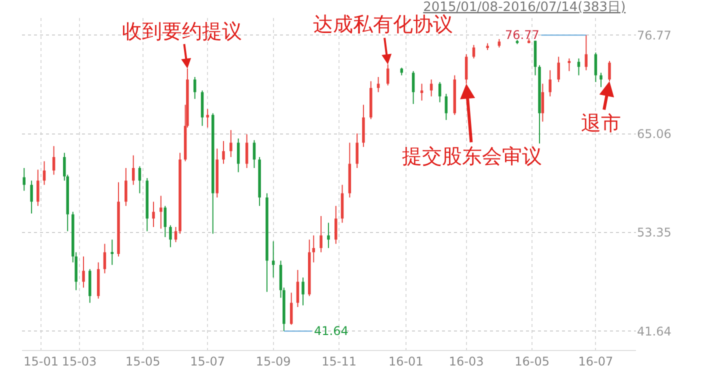 The height and width of the screenshot is (380, 703). What do you see at coordinates (182, 31) in the screenshot?
I see `annotation: 收到要约提议` at bounding box center [182, 31].